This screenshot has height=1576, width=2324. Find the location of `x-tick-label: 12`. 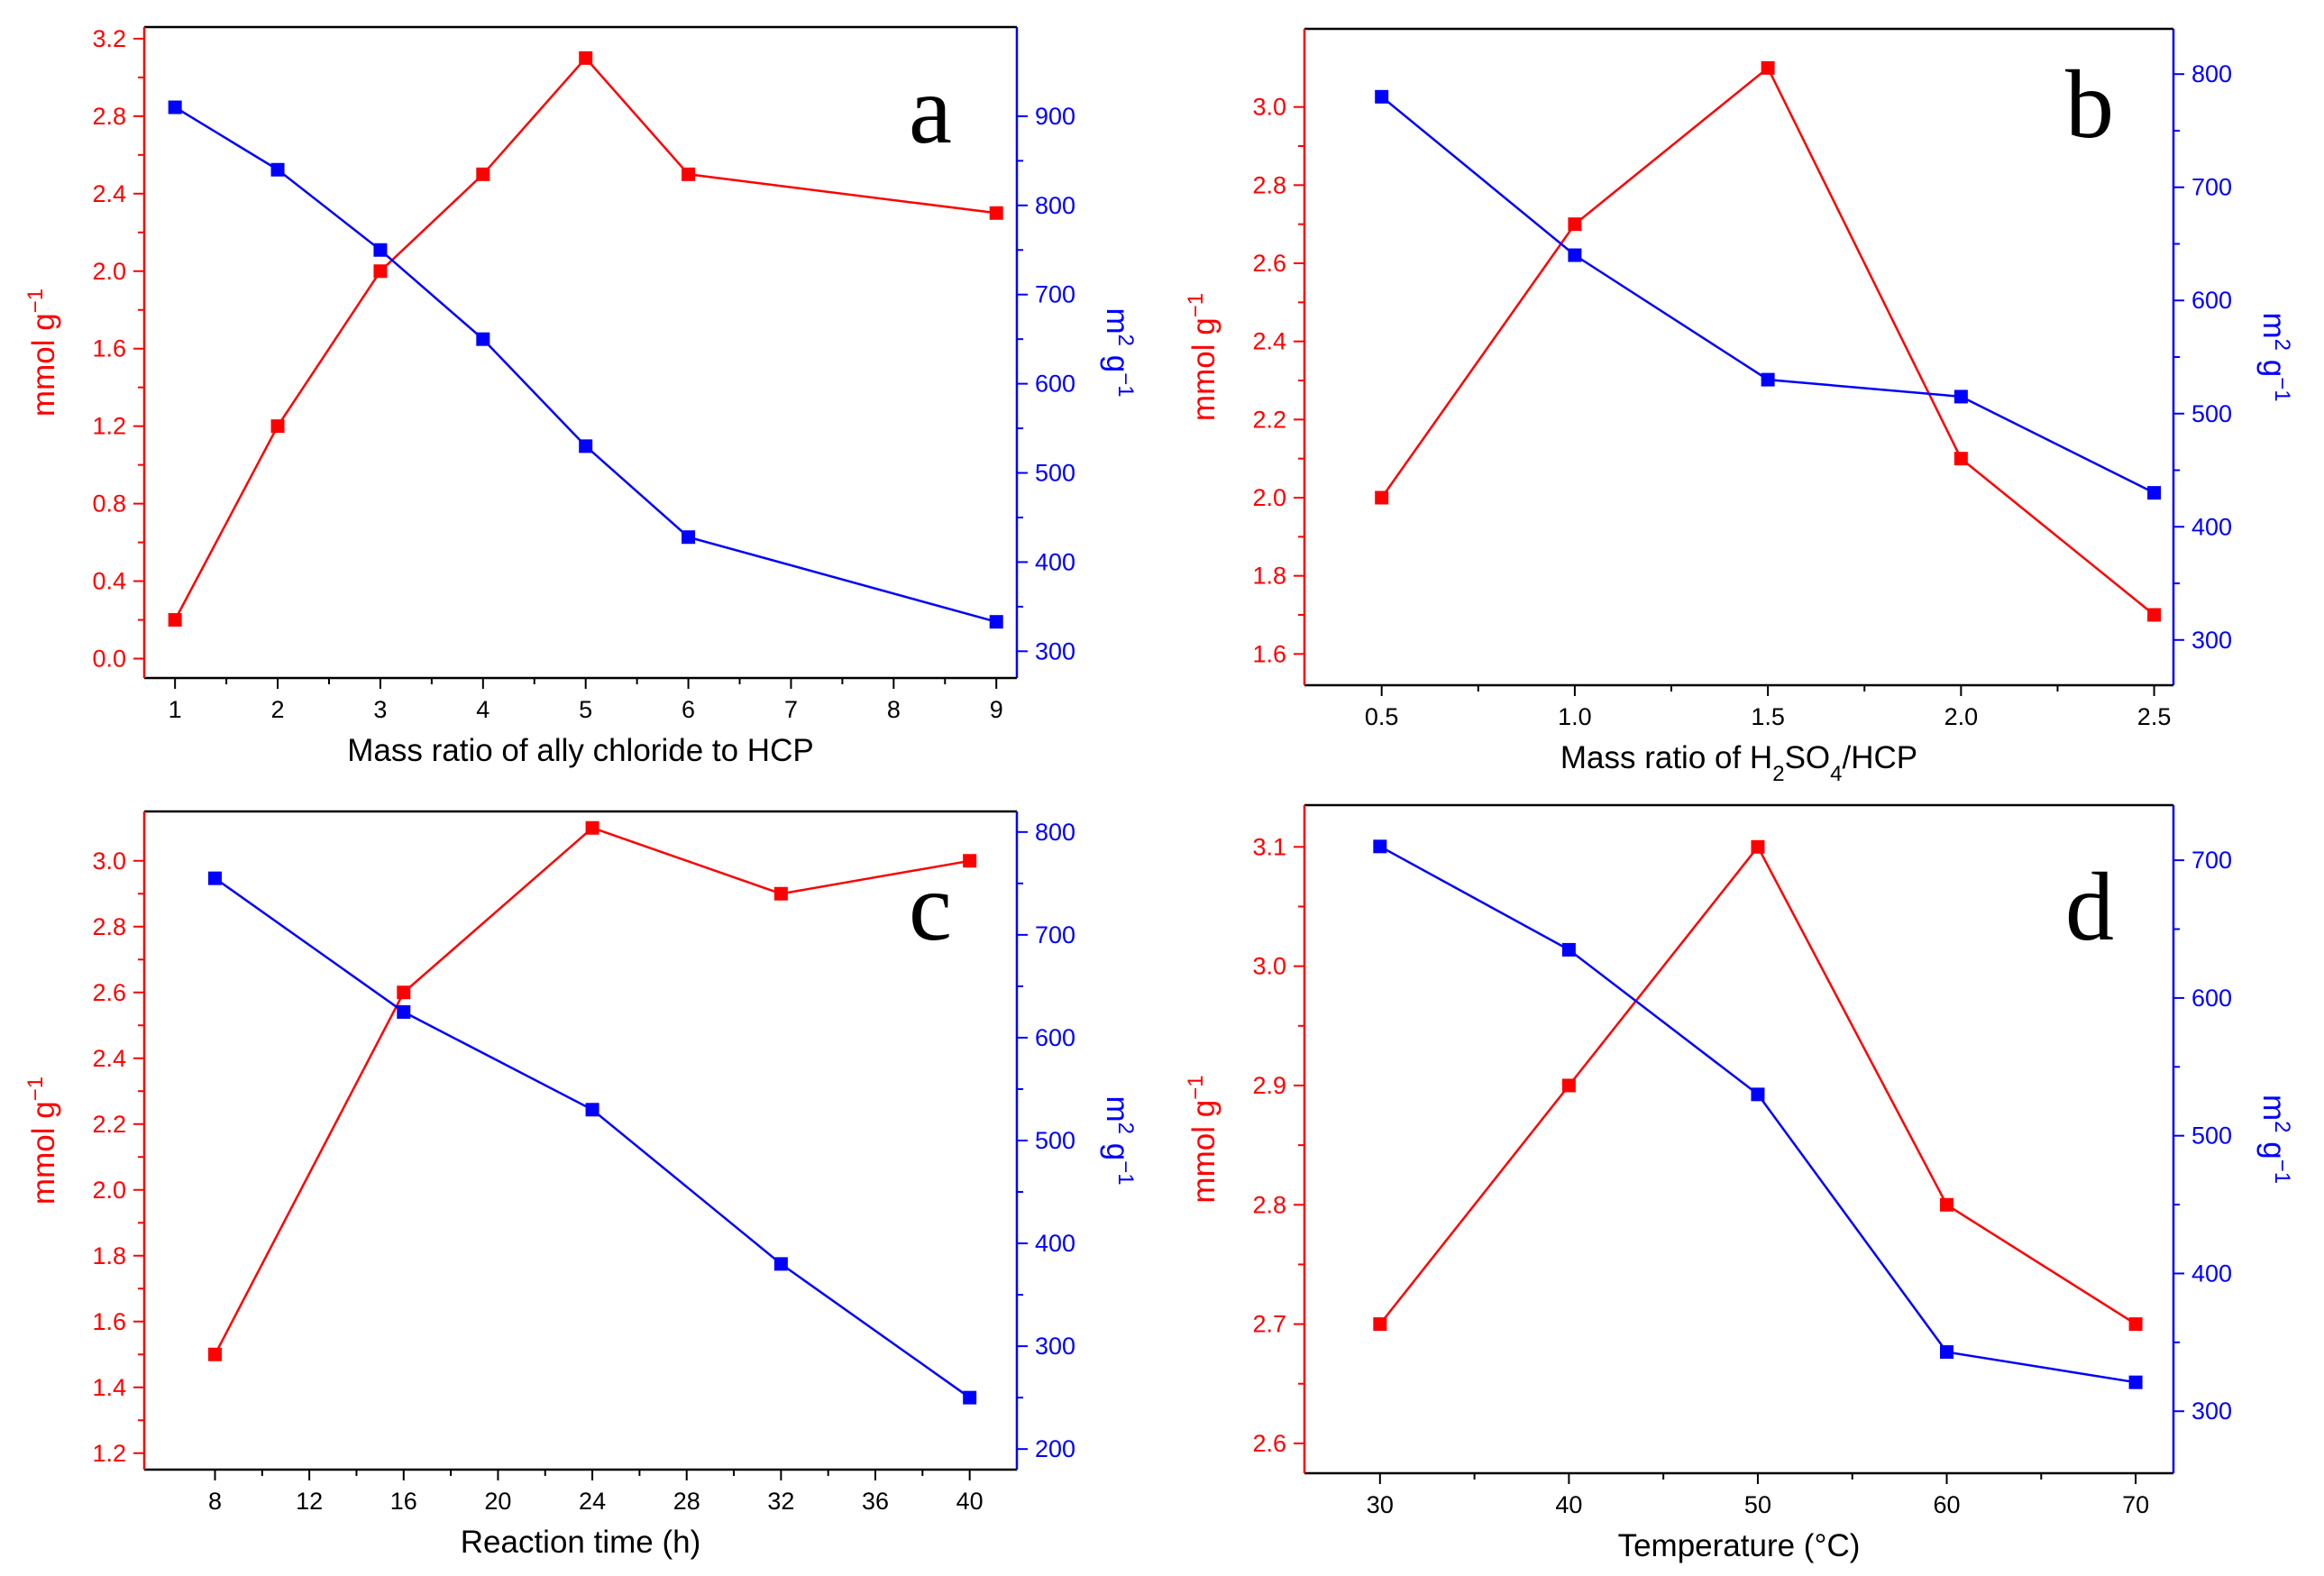

x-tick-label: 12 is located at coordinates (309, 1501).